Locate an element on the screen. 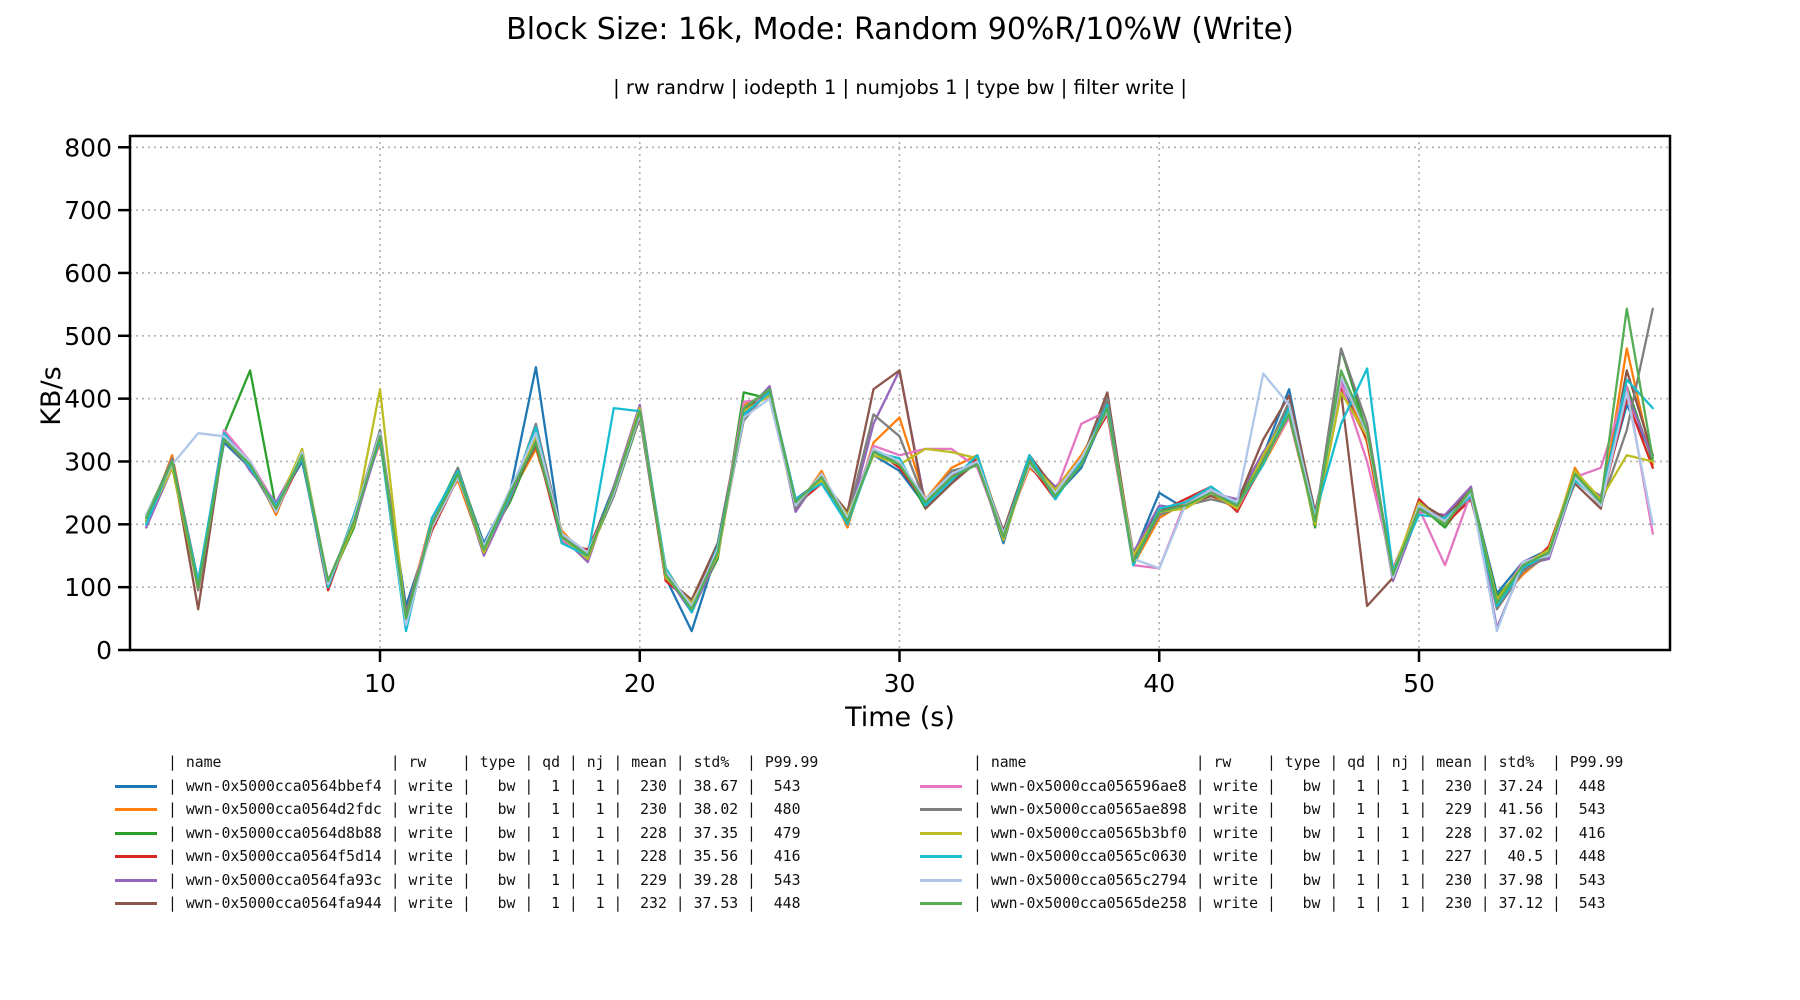 This screenshot has height=1000, width=1800. y-tick-label: 600 is located at coordinates (88, 273).